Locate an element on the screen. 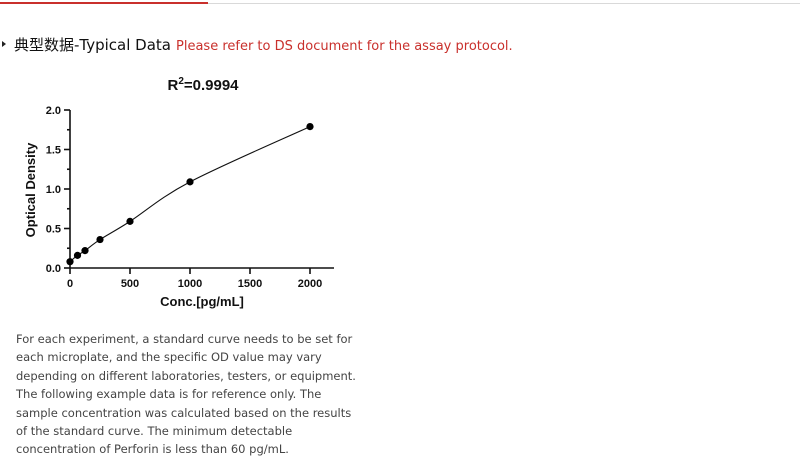 The image size is (800, 468). x-axis-label: Conc.[pg/mL] is located at coordinates (202, 301).